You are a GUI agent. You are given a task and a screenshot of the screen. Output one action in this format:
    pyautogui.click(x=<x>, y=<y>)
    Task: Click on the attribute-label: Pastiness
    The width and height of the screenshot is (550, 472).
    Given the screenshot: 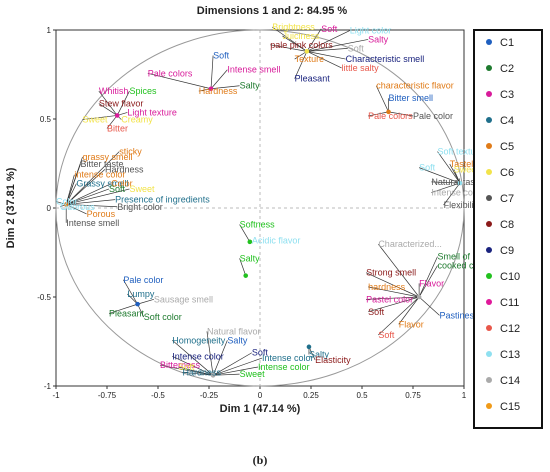 What is the action you would take?
    pyautogui.click(x=460, y=315)
    